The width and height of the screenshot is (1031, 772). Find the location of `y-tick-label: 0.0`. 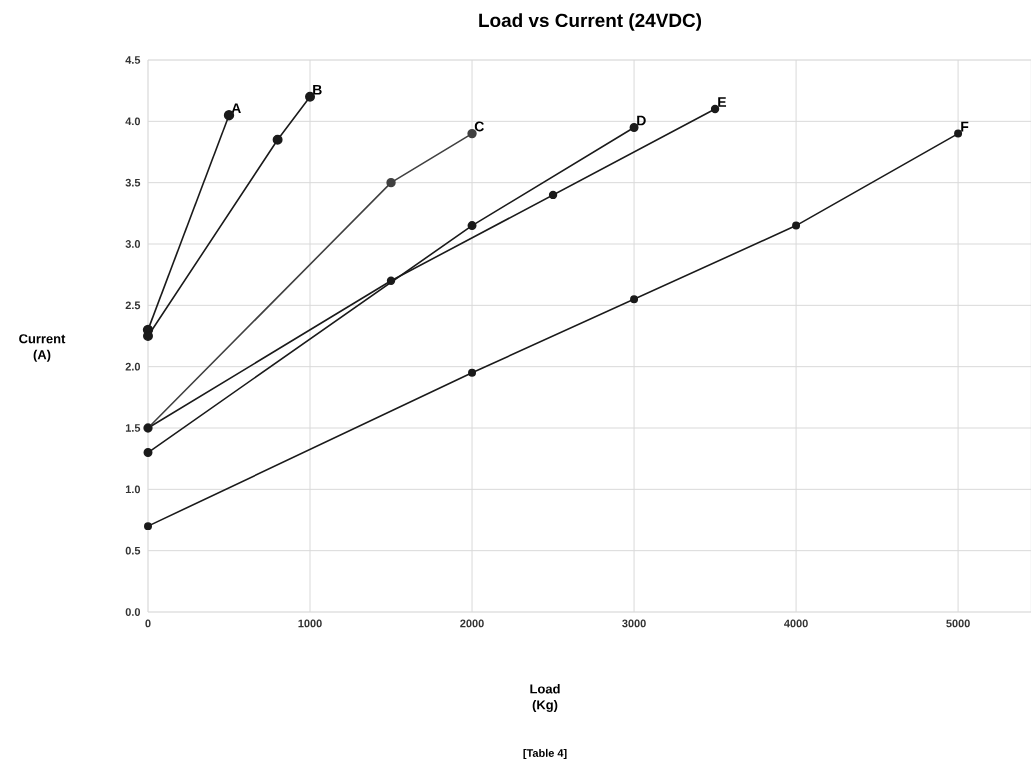

y-tick-label: 0.0 is located at coordinates (133, 612).